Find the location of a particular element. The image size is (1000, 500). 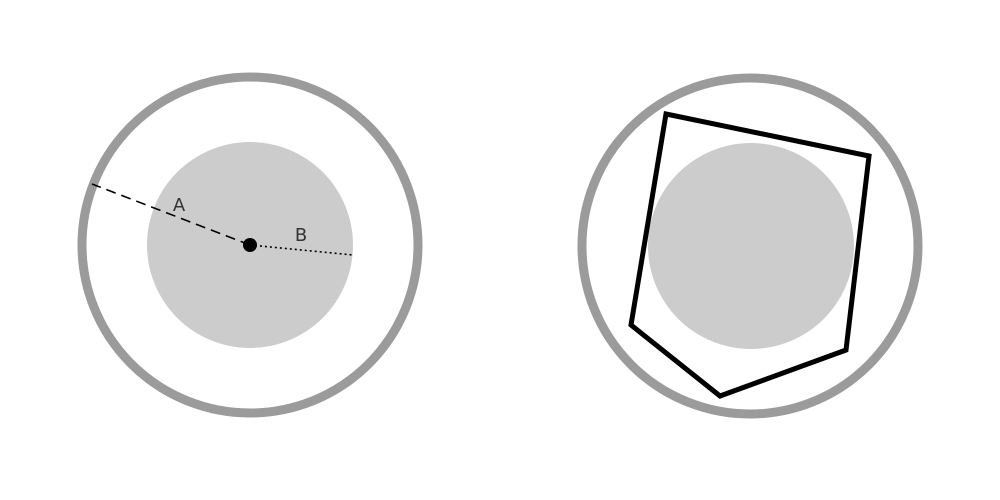

label-a: A is located at coordinates (179, 205).